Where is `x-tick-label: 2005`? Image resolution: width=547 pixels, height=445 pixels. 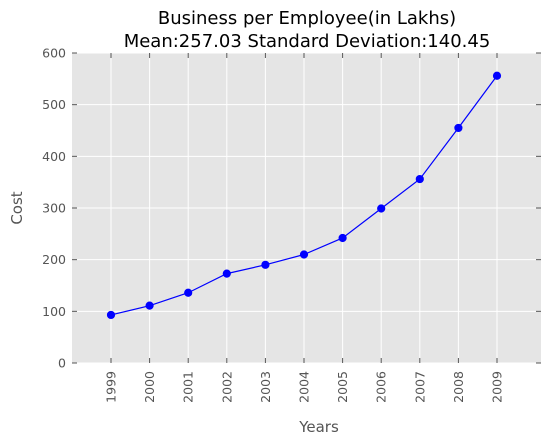 x-tick-label: 2005 is located at coordinates (342, 387).